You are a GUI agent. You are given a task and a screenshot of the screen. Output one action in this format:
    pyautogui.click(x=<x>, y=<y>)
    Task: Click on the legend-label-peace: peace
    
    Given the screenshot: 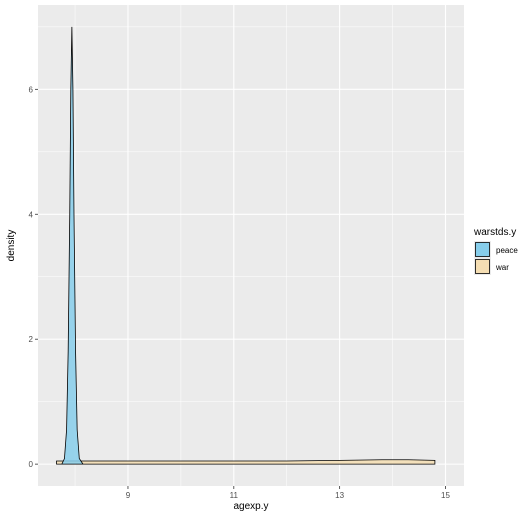 What is the action you would take?
    pyautogui.click(x=507, y=250)
    